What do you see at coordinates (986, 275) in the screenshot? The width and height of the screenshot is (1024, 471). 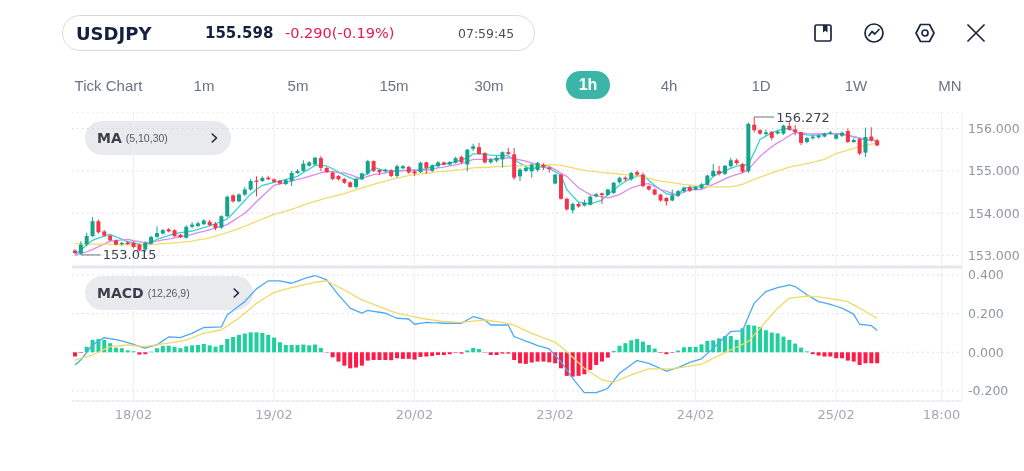 I see `y-tick-label: 0.400` at bounding box center [986, 275].